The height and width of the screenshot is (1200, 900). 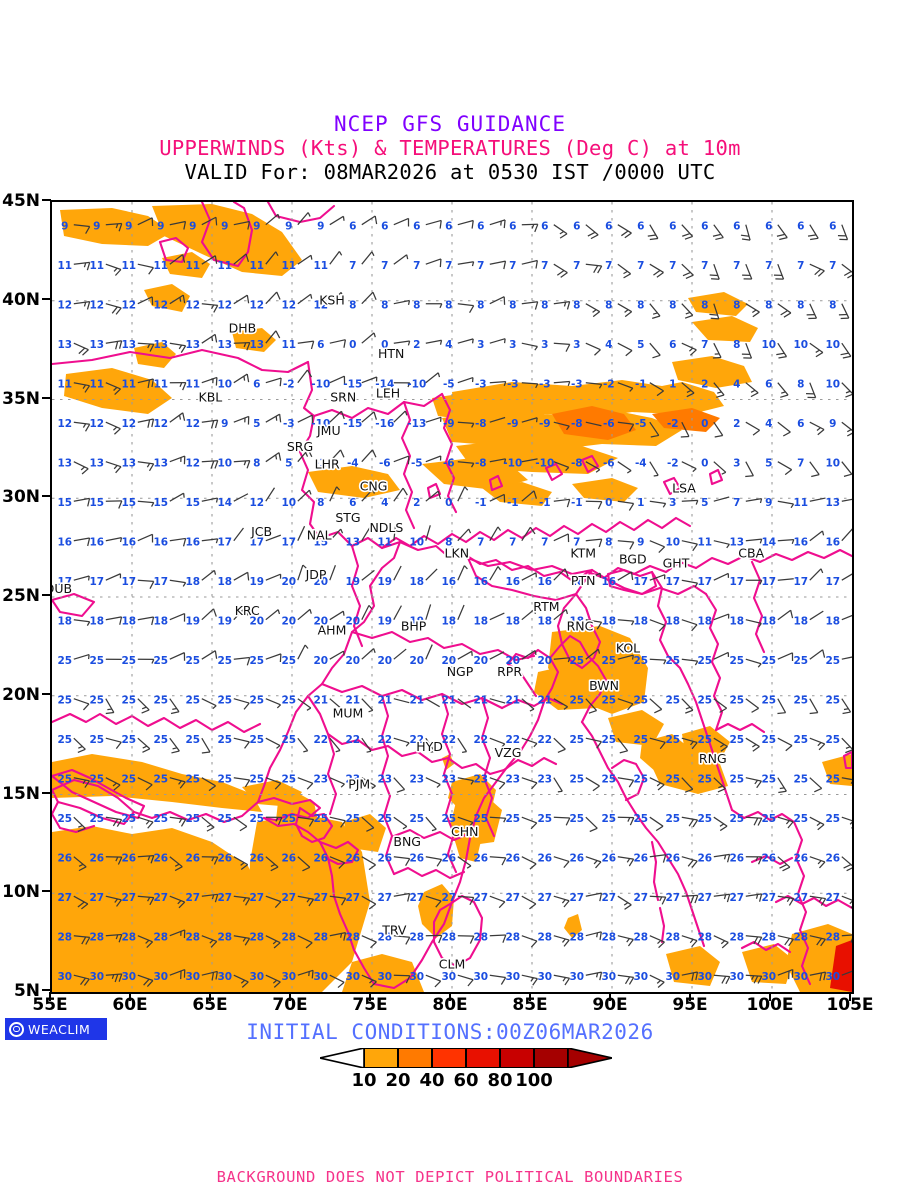 What do you see at coordinates (610, 996) in the screenshot?
I see `x-tick-mark` at bounding box center [610, 996].